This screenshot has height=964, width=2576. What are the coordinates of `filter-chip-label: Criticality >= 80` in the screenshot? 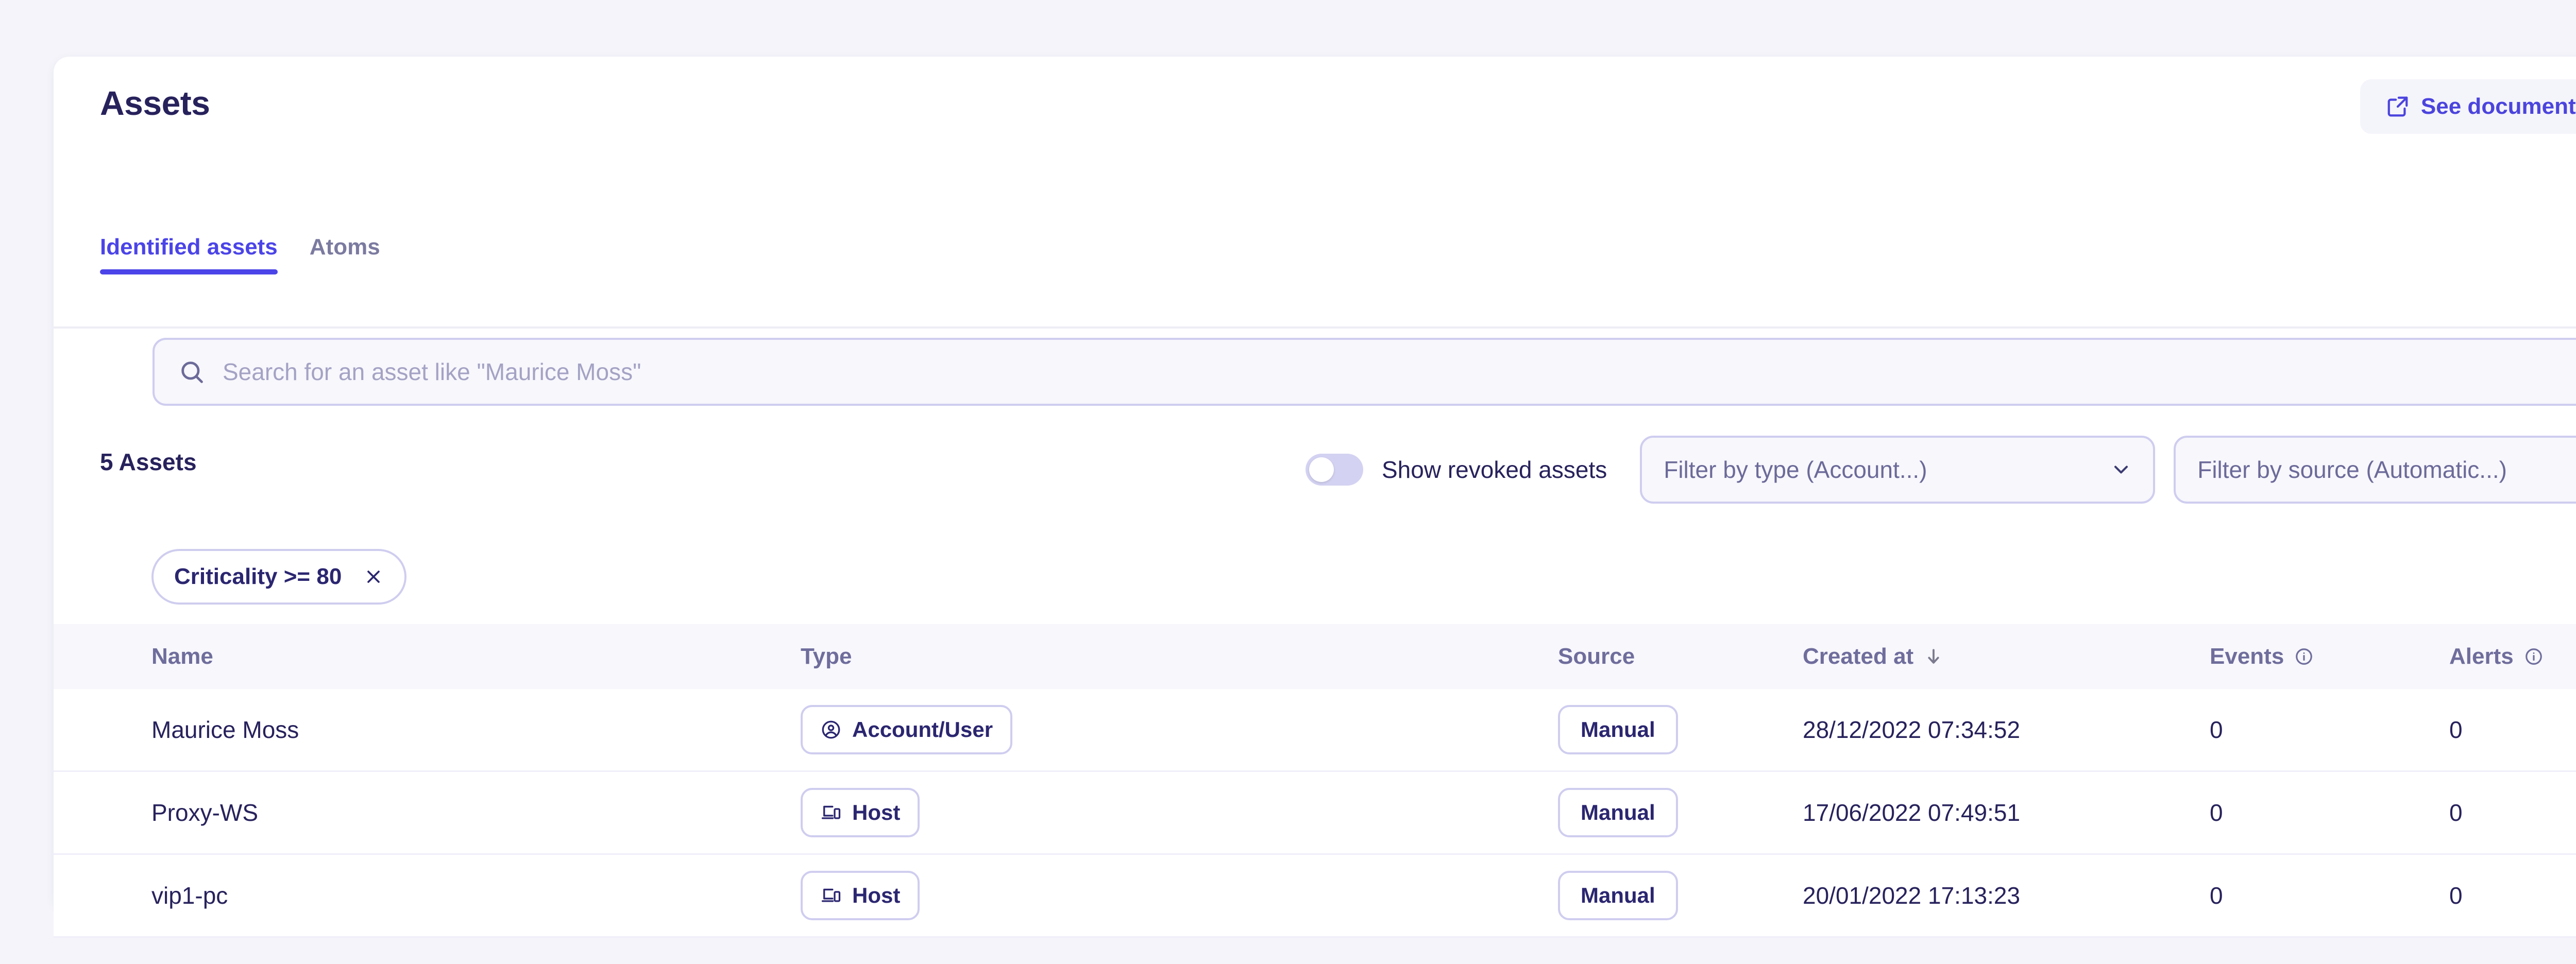 It's located at (258, 576).